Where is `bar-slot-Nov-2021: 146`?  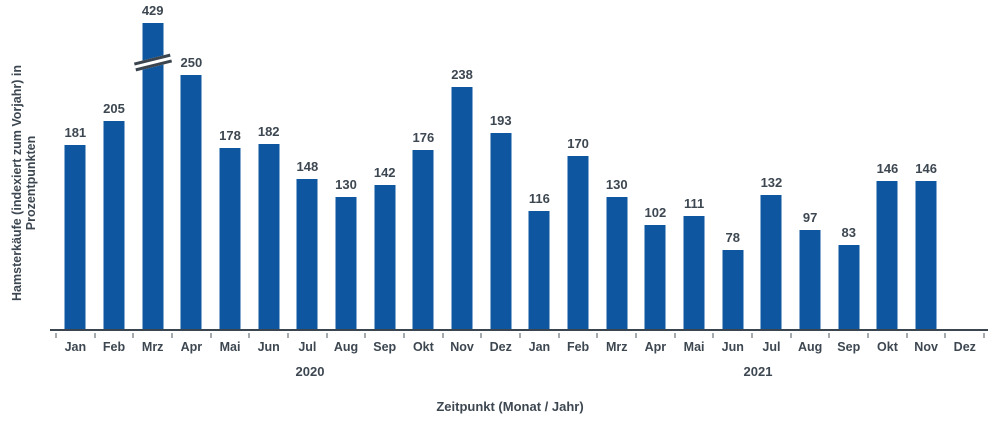 bar-slot-Nov-2021: 146 is located at coordinates (926, 165).